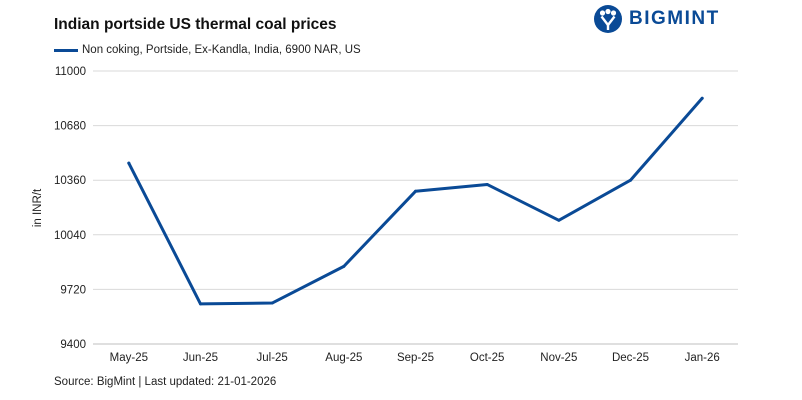  Describe the element at coordinates (70, 72) in the screenshot. I see `y-tick-label: 11000` at that location.